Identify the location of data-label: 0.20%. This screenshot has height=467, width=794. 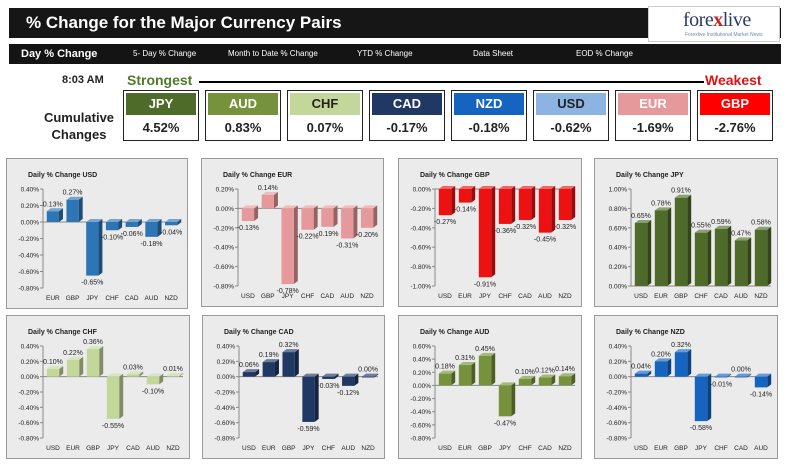
(661, 354).